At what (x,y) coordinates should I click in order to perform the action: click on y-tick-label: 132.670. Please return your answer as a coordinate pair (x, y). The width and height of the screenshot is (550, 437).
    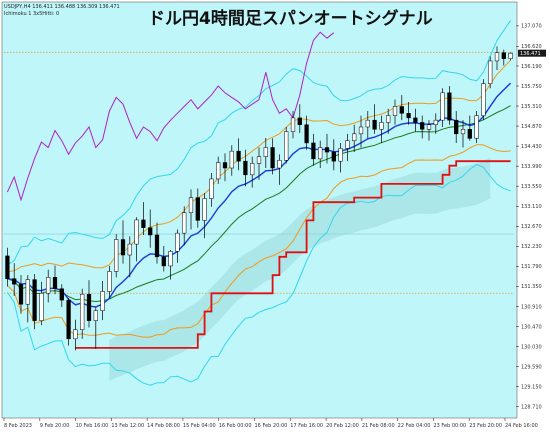
    Looking at the image, I should click on (531, 227).